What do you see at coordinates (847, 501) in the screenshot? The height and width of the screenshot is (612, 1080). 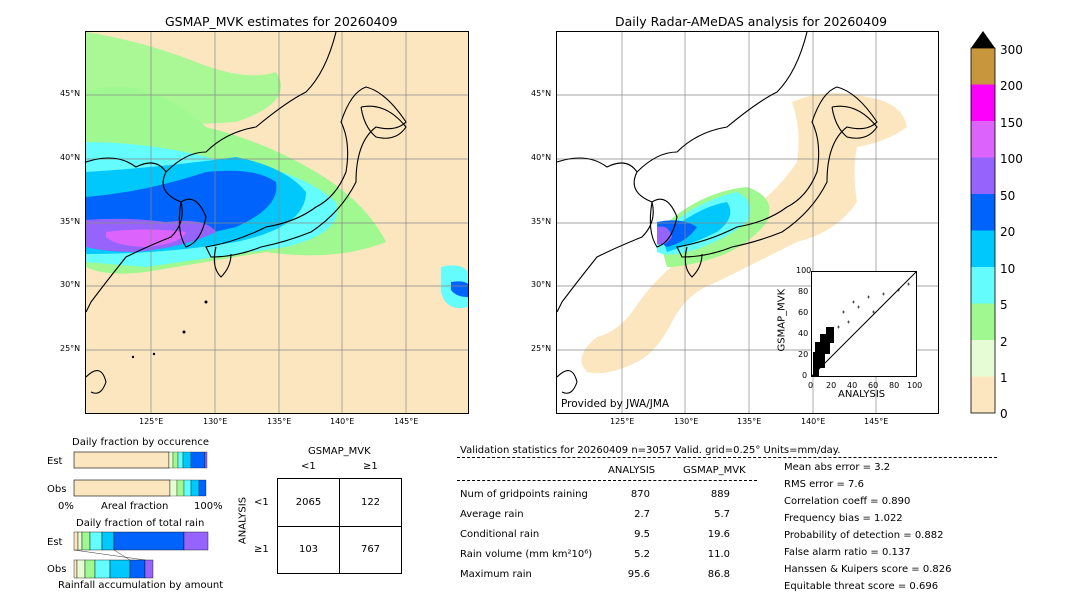 I see `score-2: Correlation coeff = 0.890` at bounding box center [847, 501].